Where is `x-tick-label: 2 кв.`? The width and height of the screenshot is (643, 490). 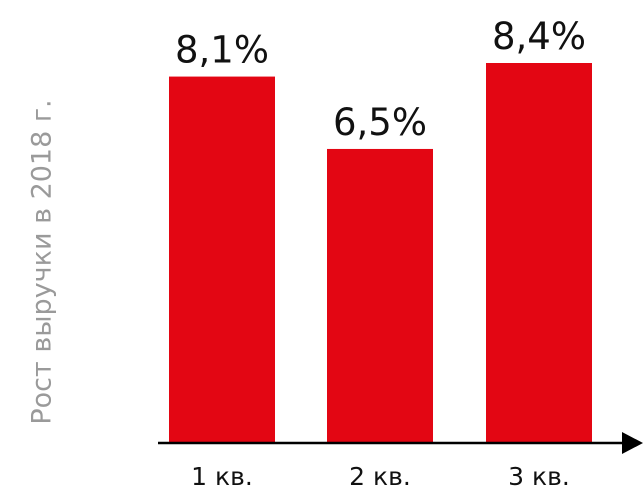
x-tick-label: 2 кв. is located at coordinates (380, 476).